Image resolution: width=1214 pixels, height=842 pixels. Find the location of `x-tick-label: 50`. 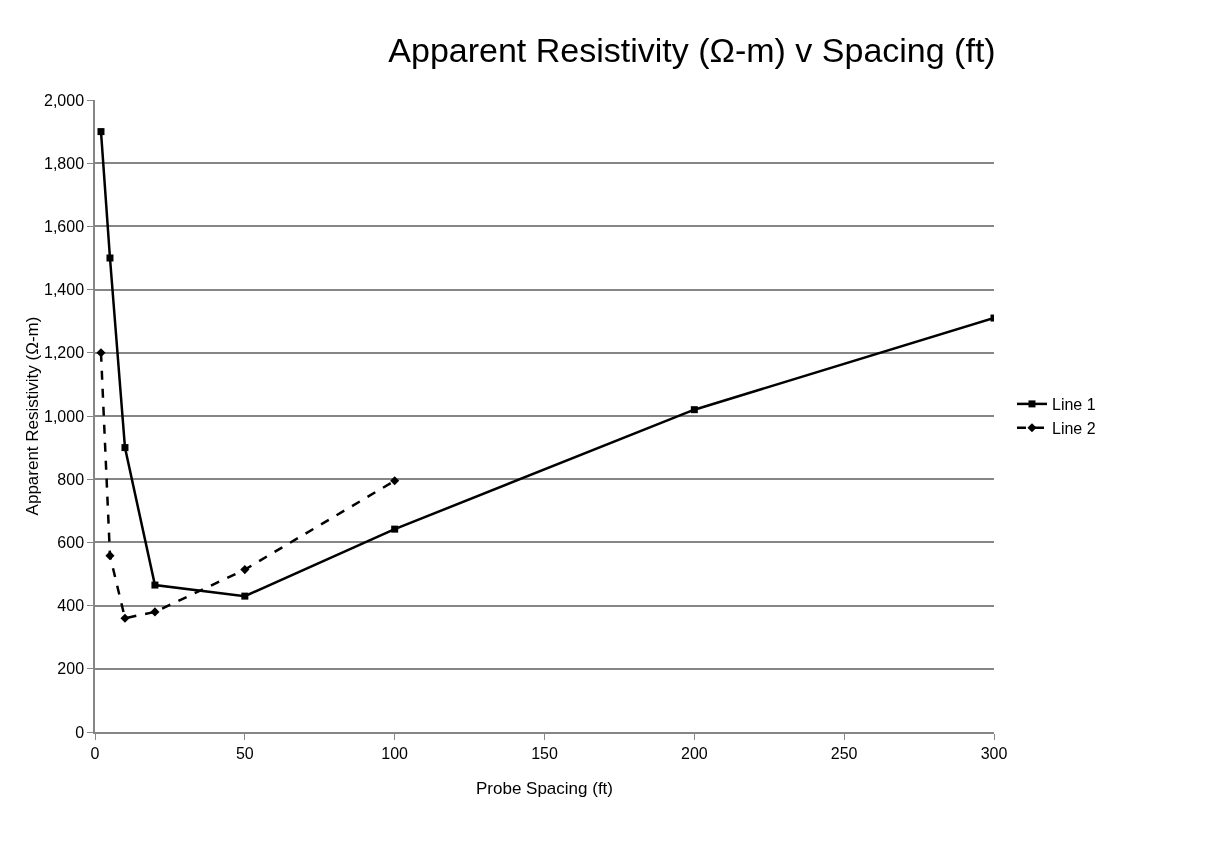

x-tick-label: 50 is located at coordinates (244, 753).